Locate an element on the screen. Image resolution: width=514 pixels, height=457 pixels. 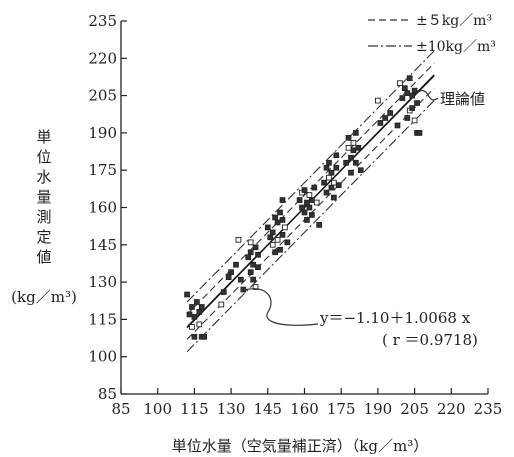
y-axis-label-char: 値 is located at coordinates (43, 257).